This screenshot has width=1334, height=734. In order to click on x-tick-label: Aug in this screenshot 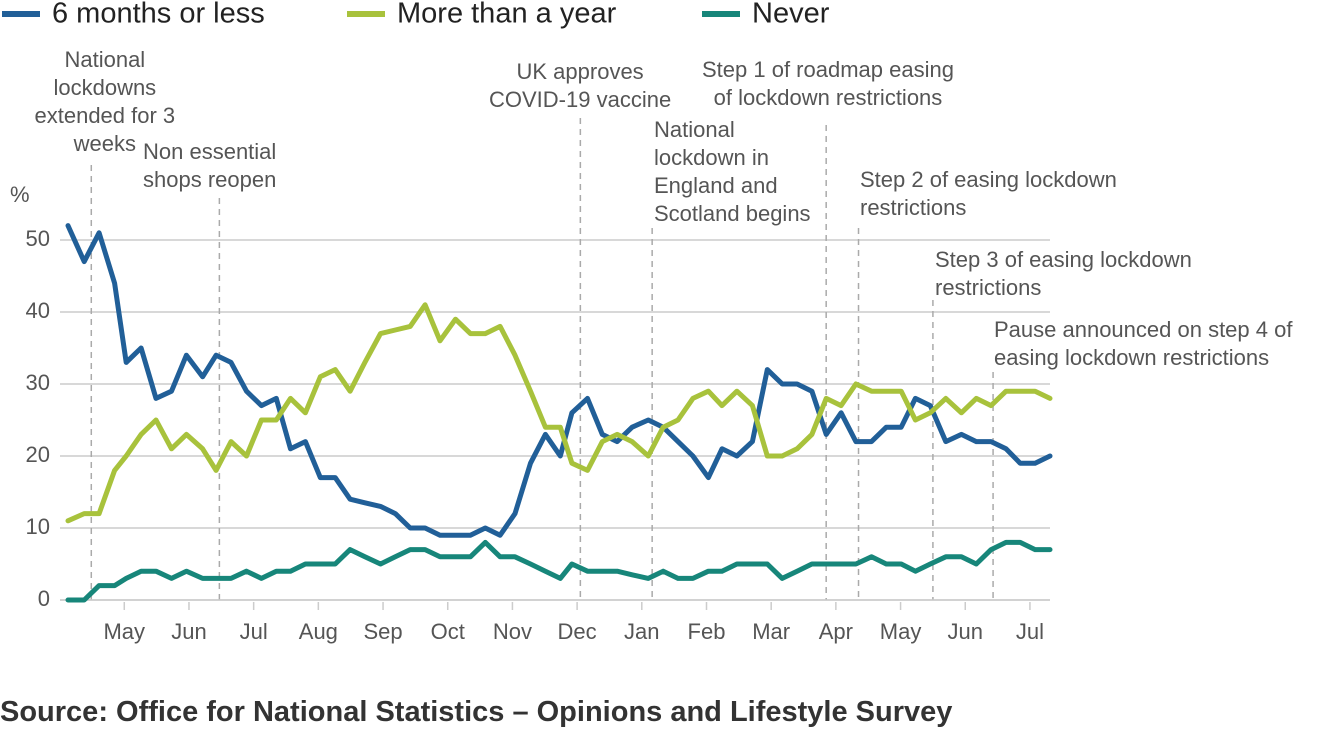, I will do `click(318, 631)`.